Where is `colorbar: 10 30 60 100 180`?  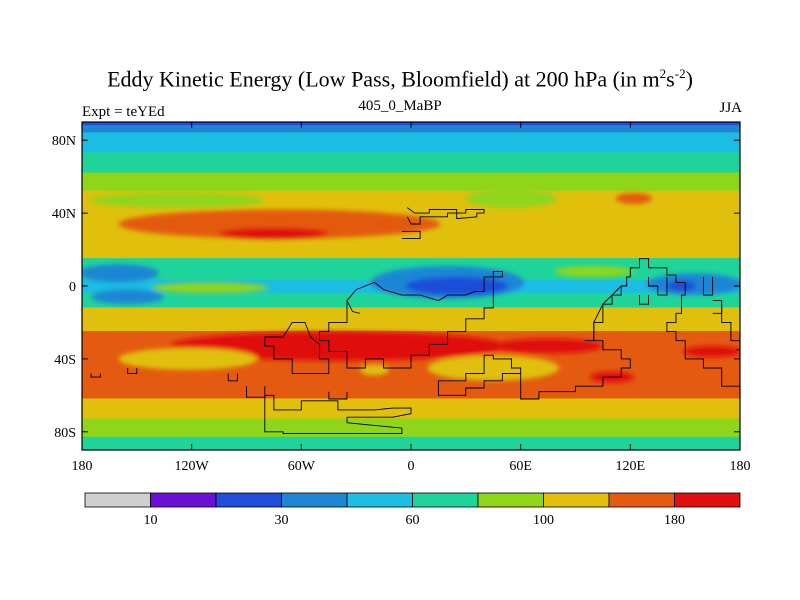 colorbar: 10 30 60 100 180 is located at coordinates (412, 510).